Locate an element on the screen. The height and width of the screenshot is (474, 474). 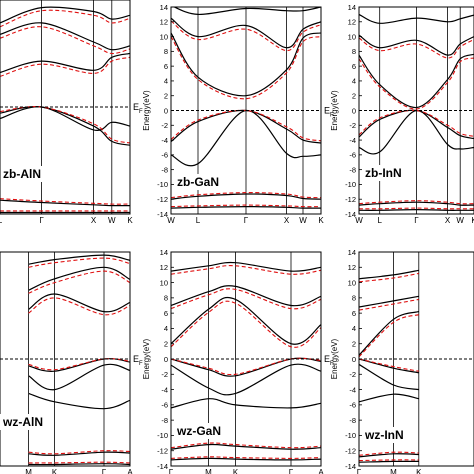
plot-frame is located at coordinates (65, 359).